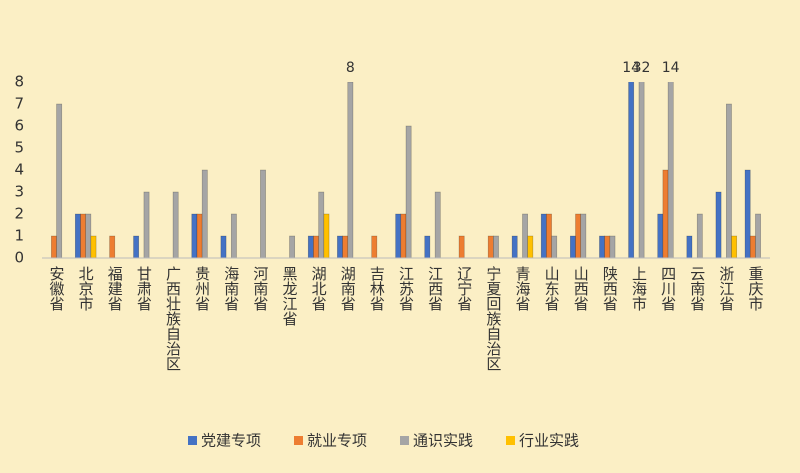 The image size is (800, 473). Describe the element at coordinates (549, 441) in the screenshot. I see `legend-label: 行业实践` at that location.